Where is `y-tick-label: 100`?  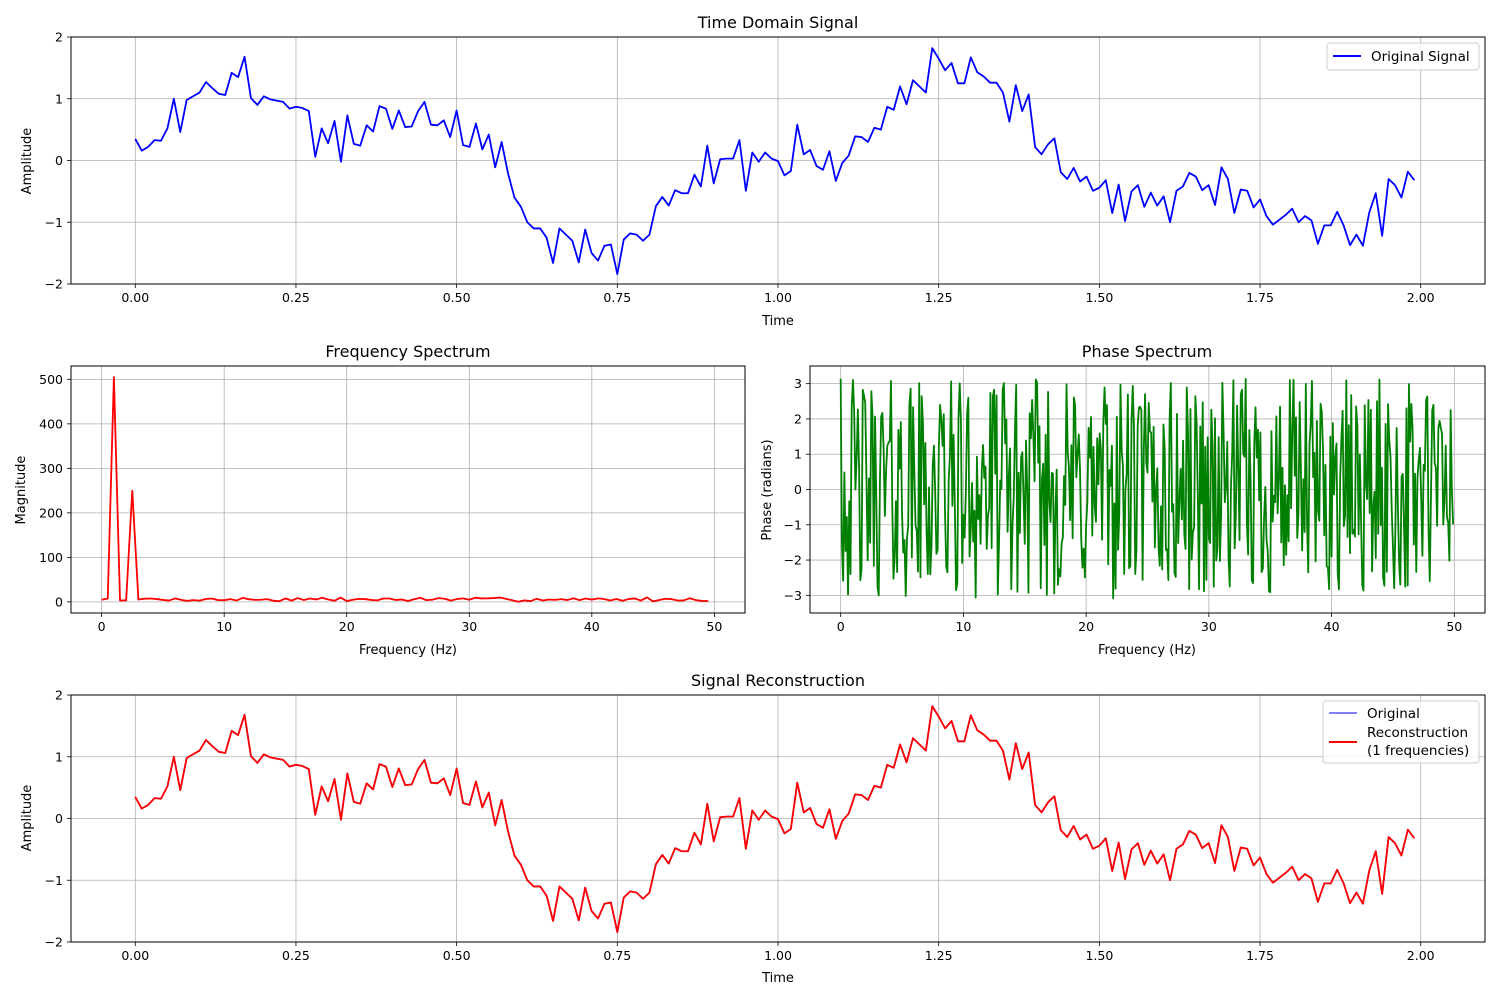
y-tick-label: 100 is located at coordinates (51, 557).